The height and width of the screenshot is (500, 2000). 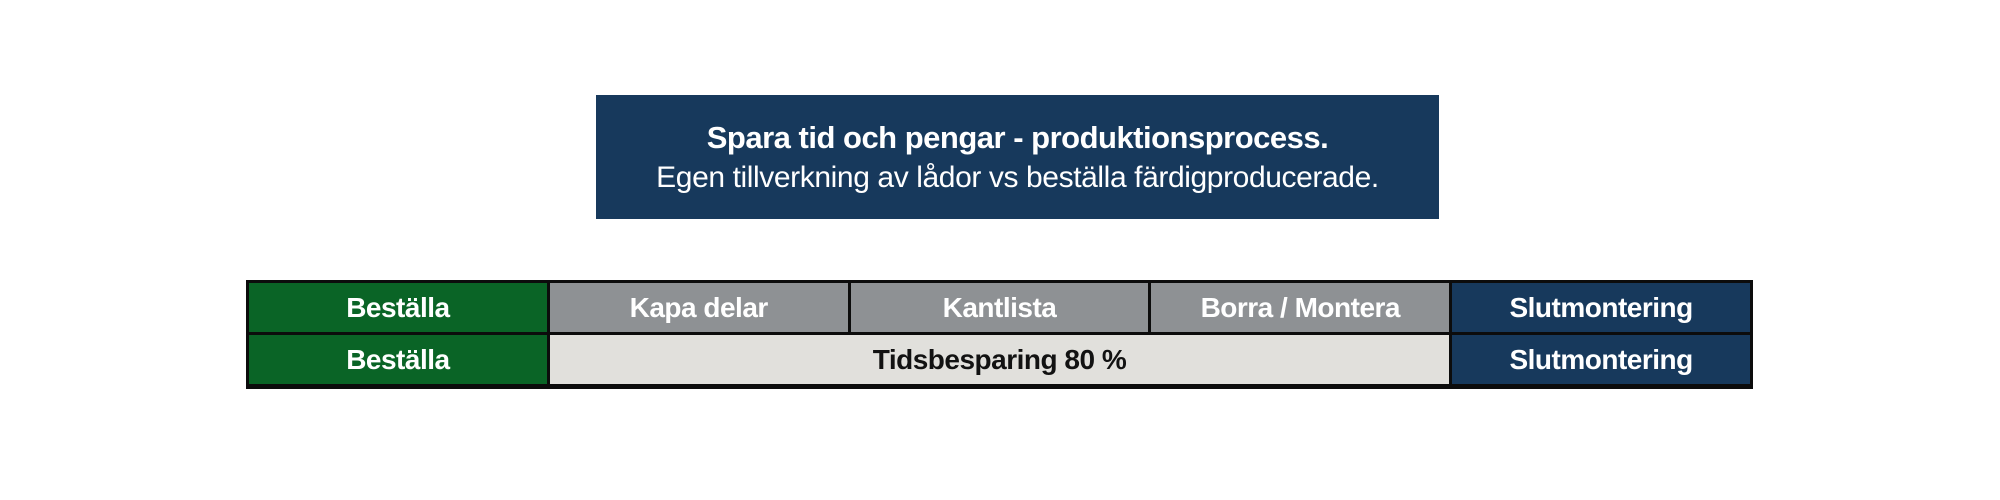 What do you see at coordinates (999, 359) in the screenshot?
I see `row2-cell-tidsbesparing: Tidsbesparing 80 %` at bounding box center [999, 359].